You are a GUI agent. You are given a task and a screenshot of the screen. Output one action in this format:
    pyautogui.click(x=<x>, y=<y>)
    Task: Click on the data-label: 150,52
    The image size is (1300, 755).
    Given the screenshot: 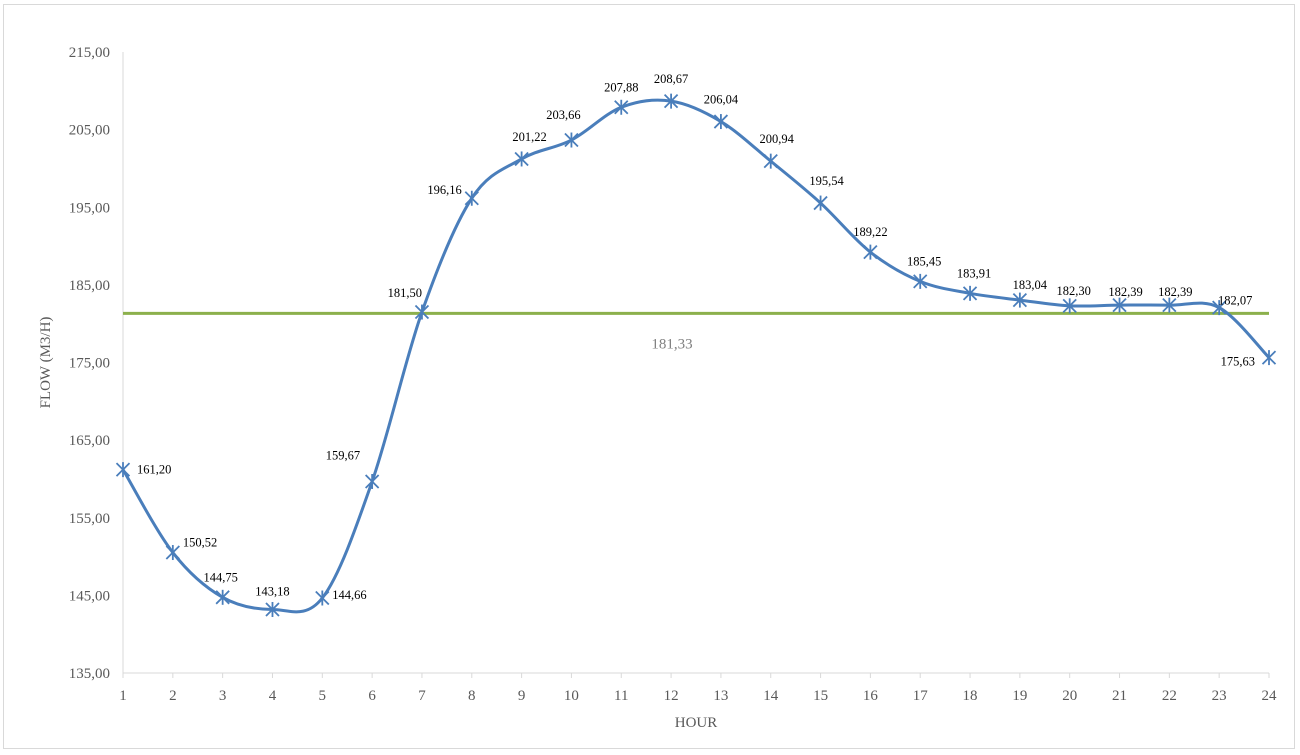 What is the action you would take?
    pyautogui.click(x=200, y=543)
    